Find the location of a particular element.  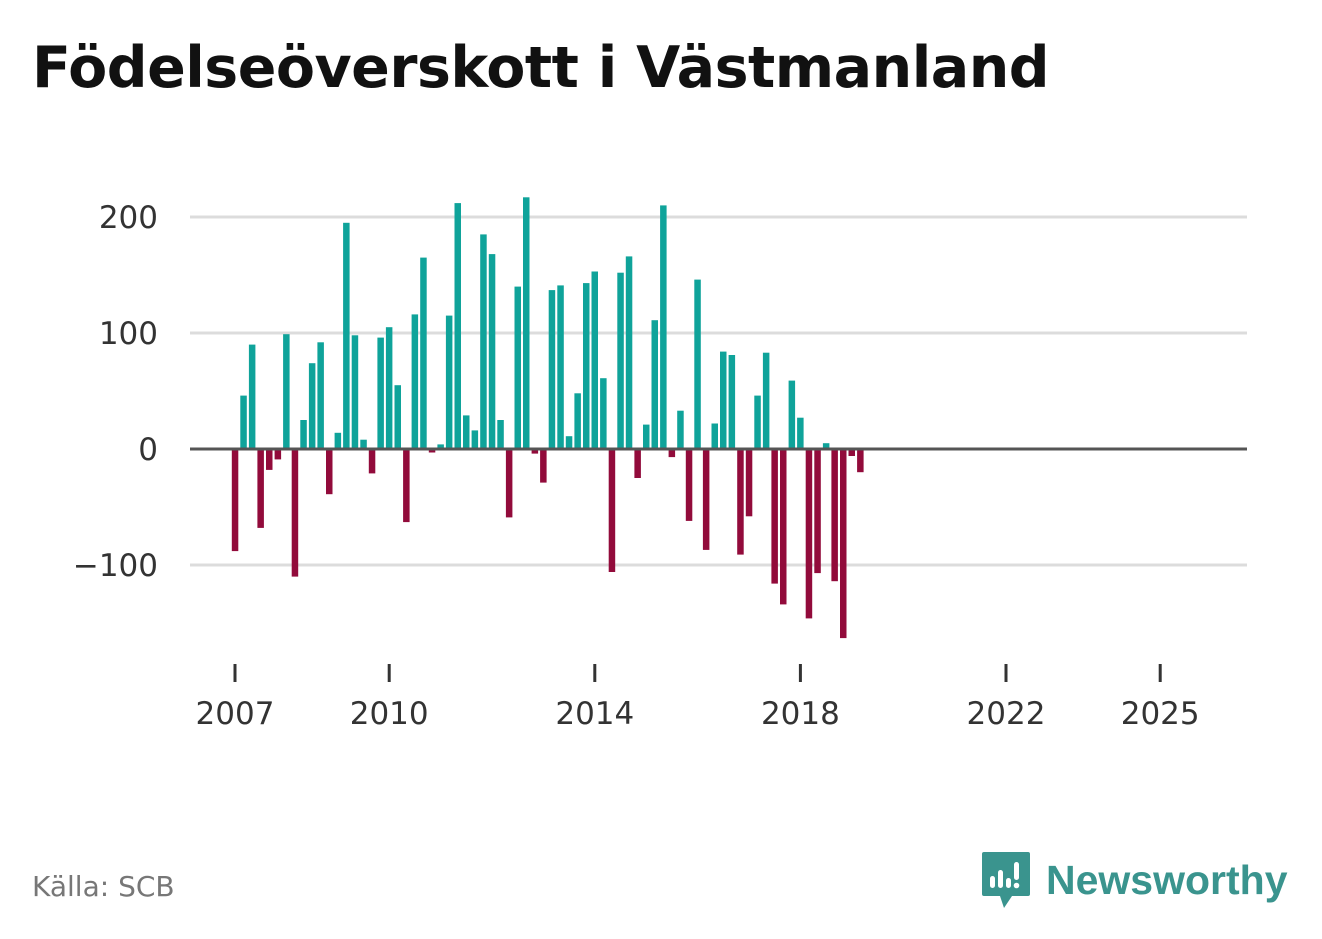

x-tick-label: 2022 is located at coordinates (1006, 714).